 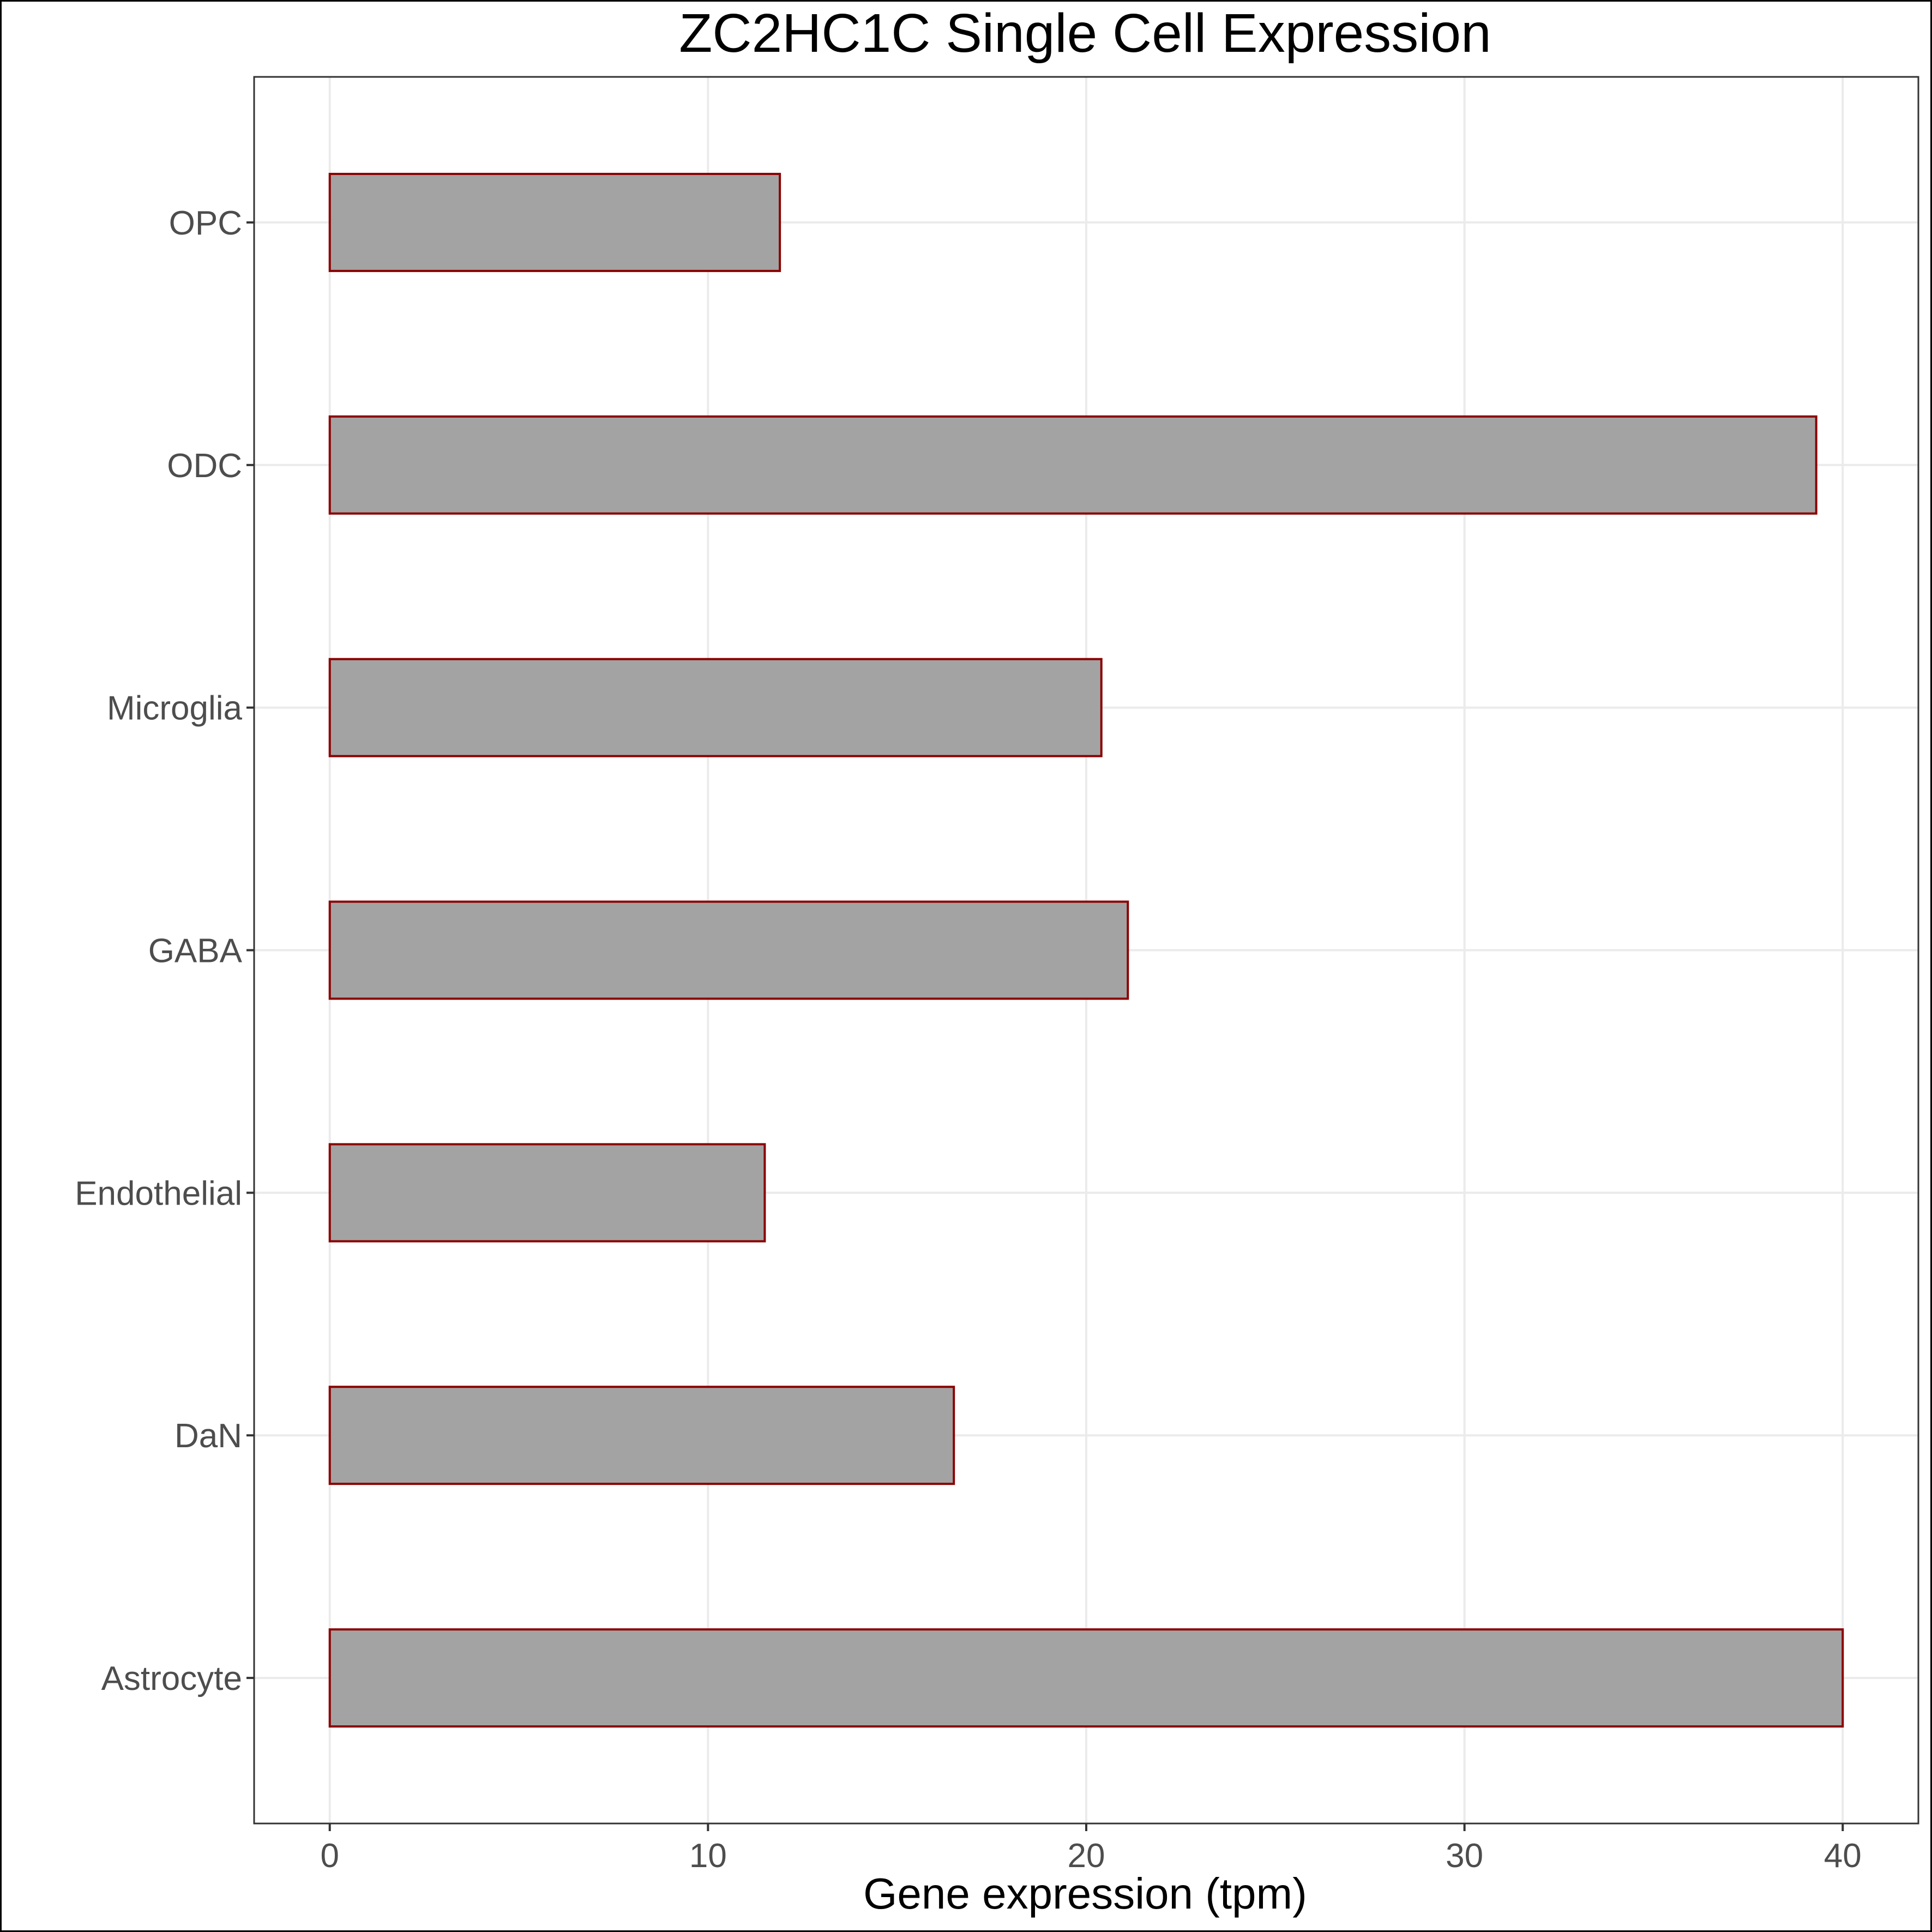 What do you see at coordinates (1843, 1856) in the screenshot?
I see `x-tick-label: 40` at bounding box center [1843, 1856].